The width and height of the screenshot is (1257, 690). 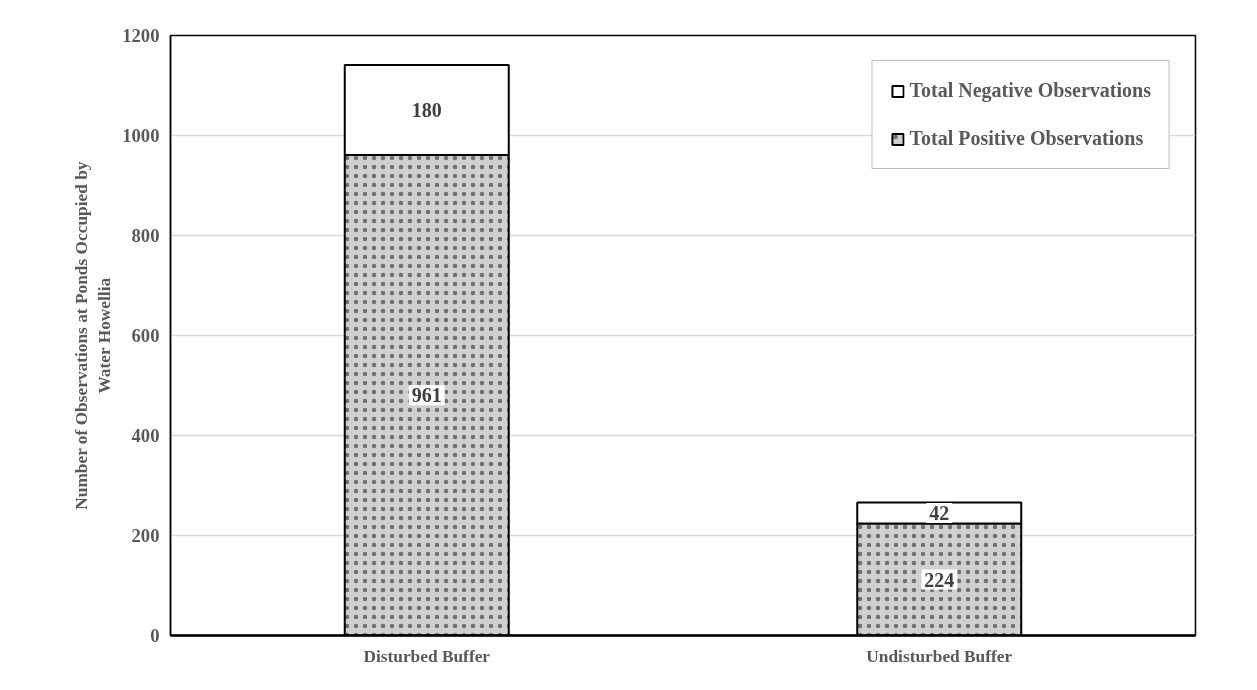 What do you see at coordinates (939, 579) in the screenshot?
I see `data-label: 224` at bounding box center [939, 579].